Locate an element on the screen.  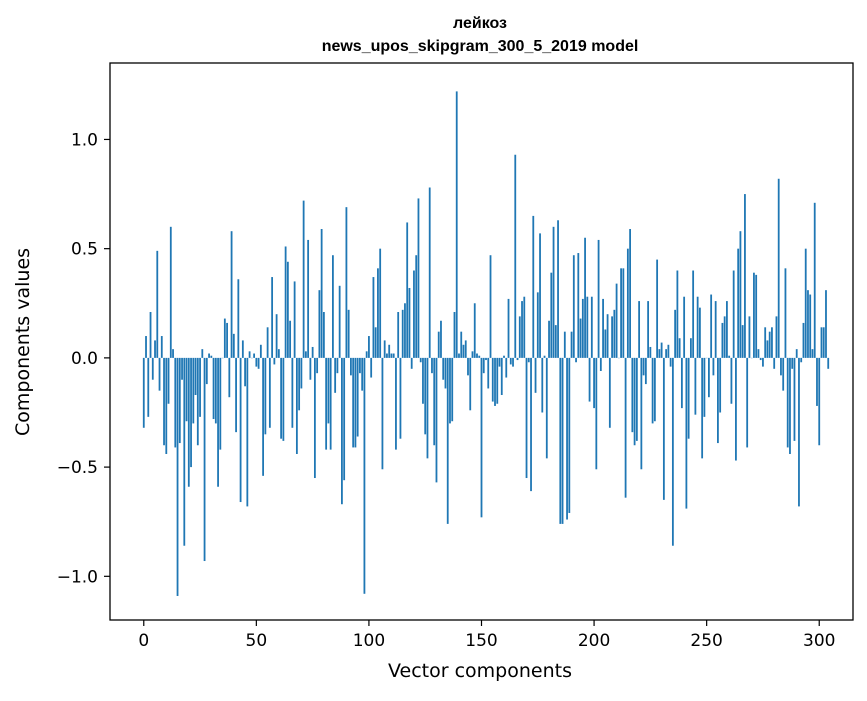
x-tick-label: 150 is located at coordinates (481, 641).